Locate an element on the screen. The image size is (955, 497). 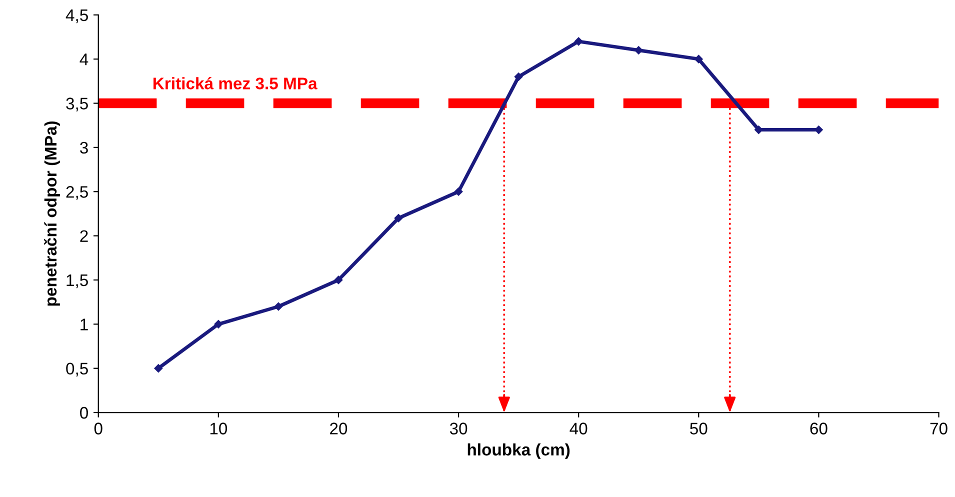
ref-line-label: Kritická mez 3.5 MPa is located at coordinates (236, 83).